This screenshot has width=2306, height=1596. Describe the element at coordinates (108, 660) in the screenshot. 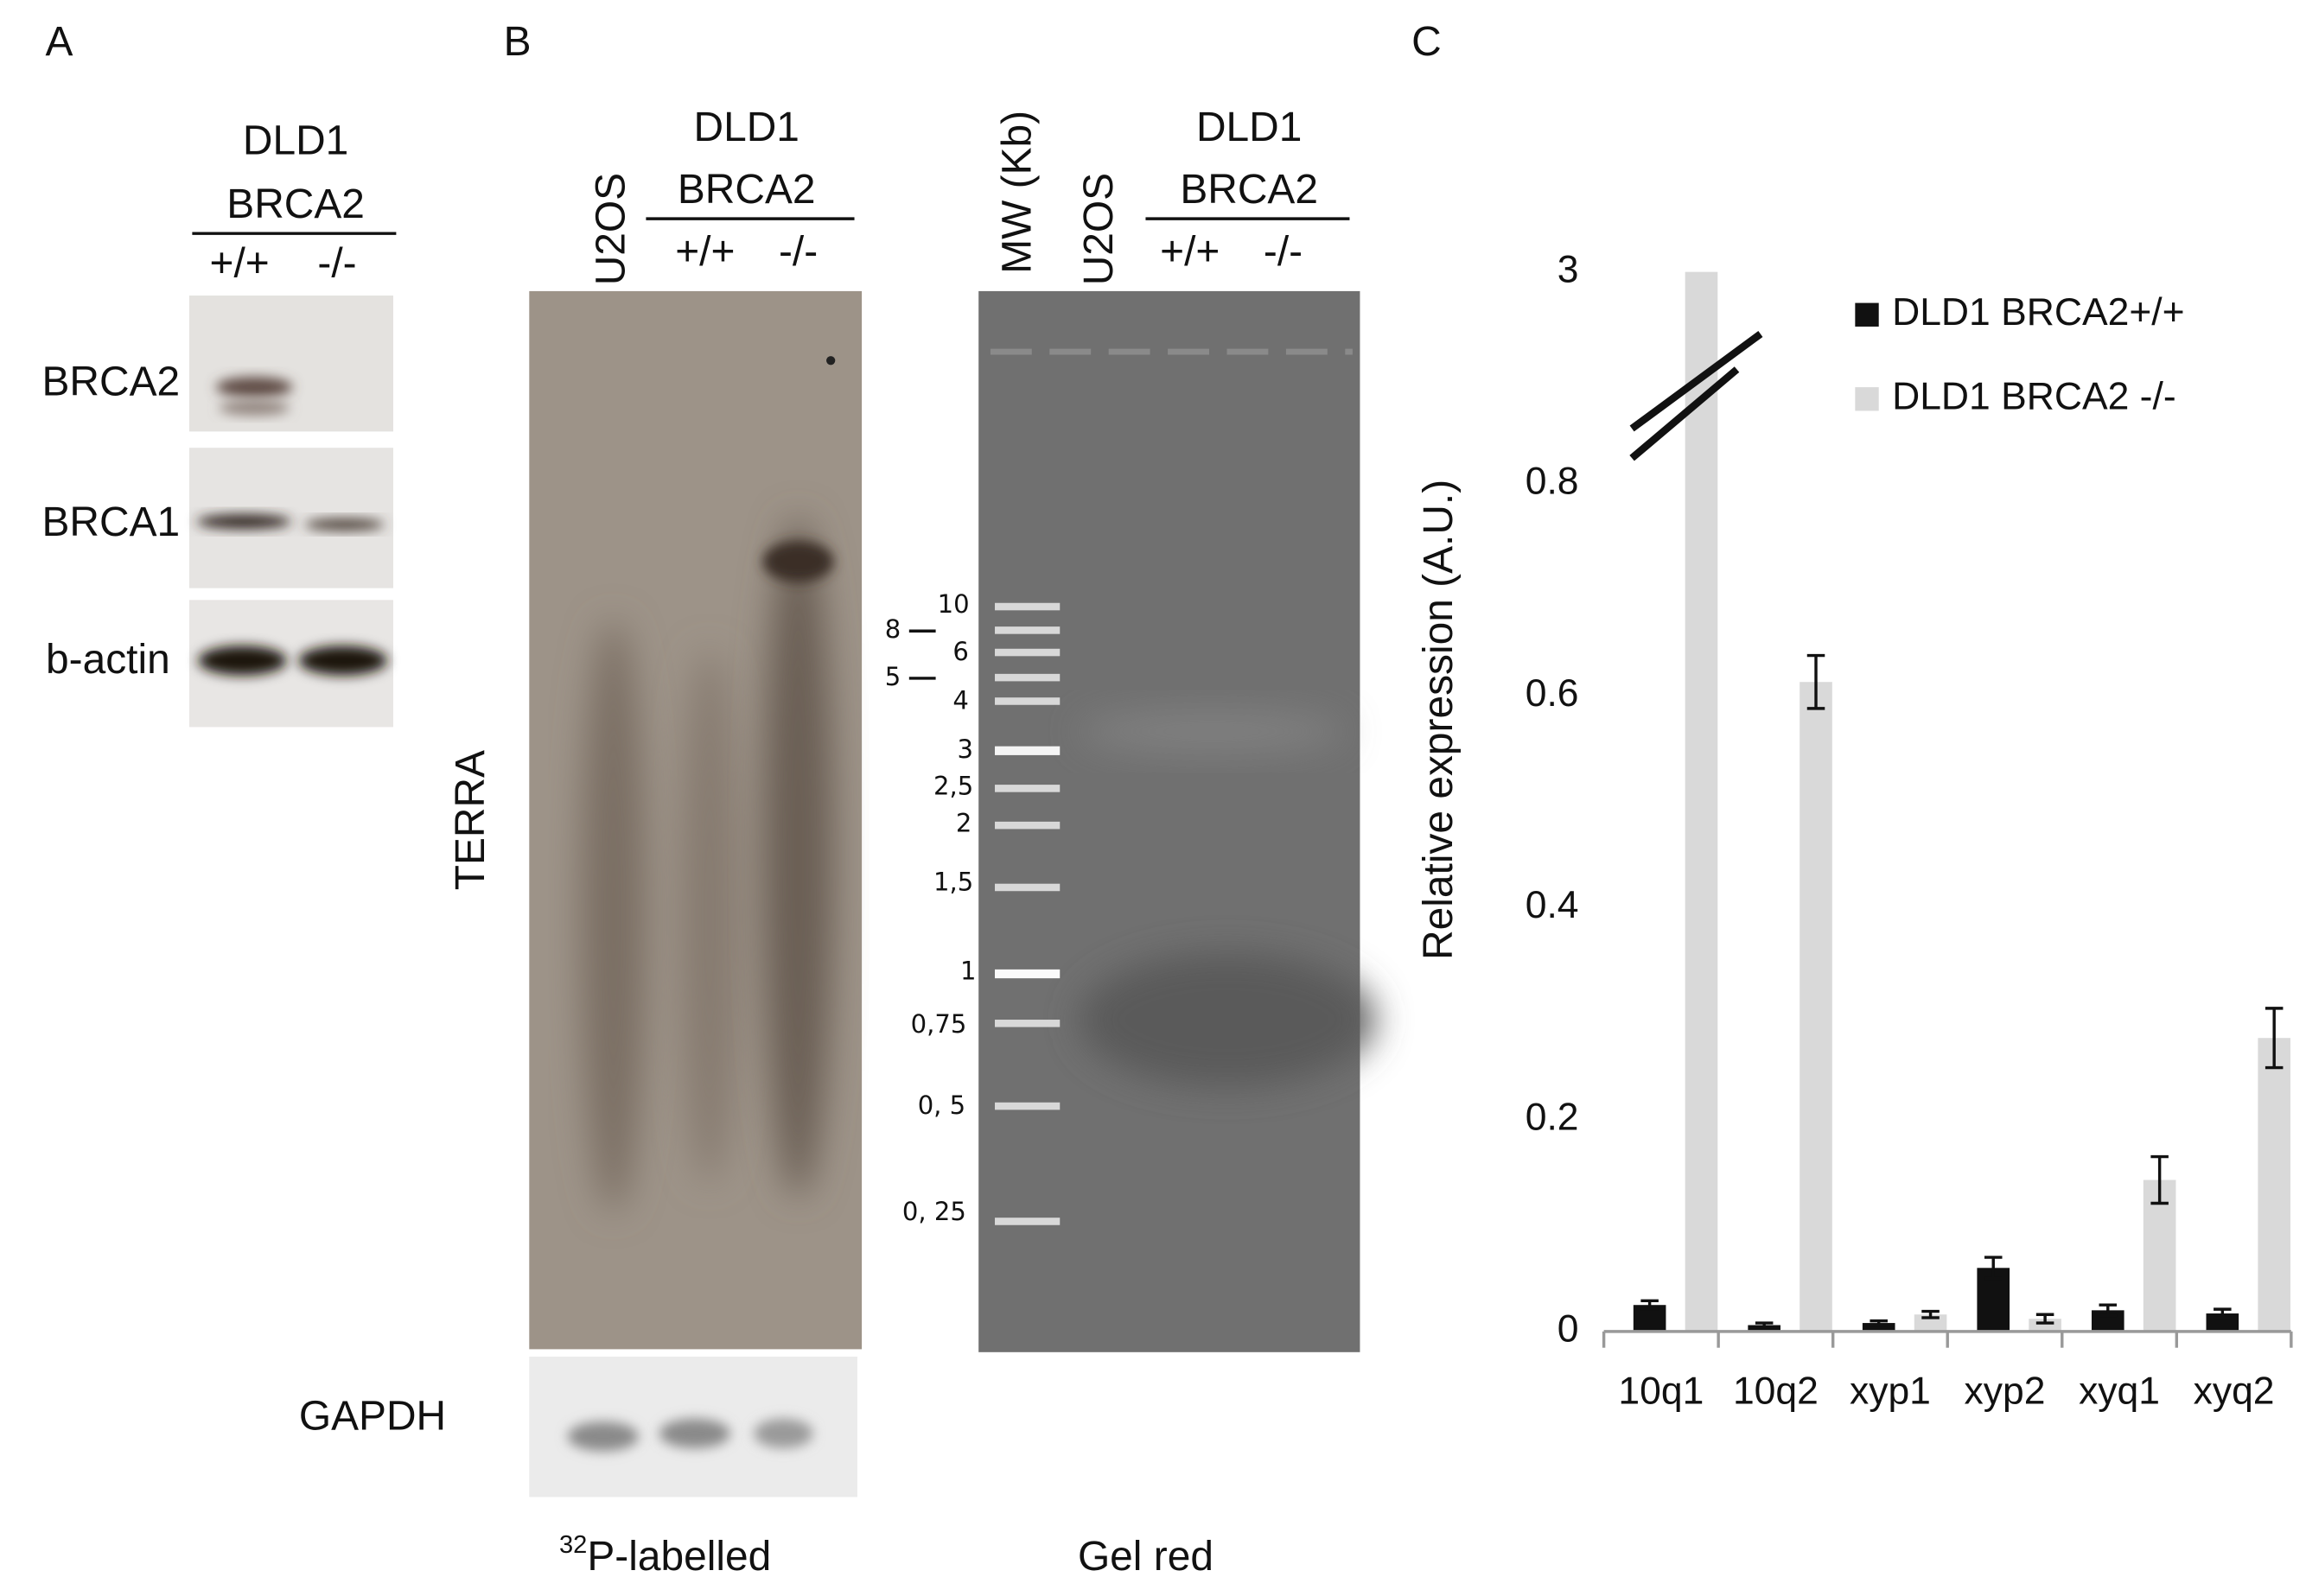

I see `blot-label: b-actin` at that location.